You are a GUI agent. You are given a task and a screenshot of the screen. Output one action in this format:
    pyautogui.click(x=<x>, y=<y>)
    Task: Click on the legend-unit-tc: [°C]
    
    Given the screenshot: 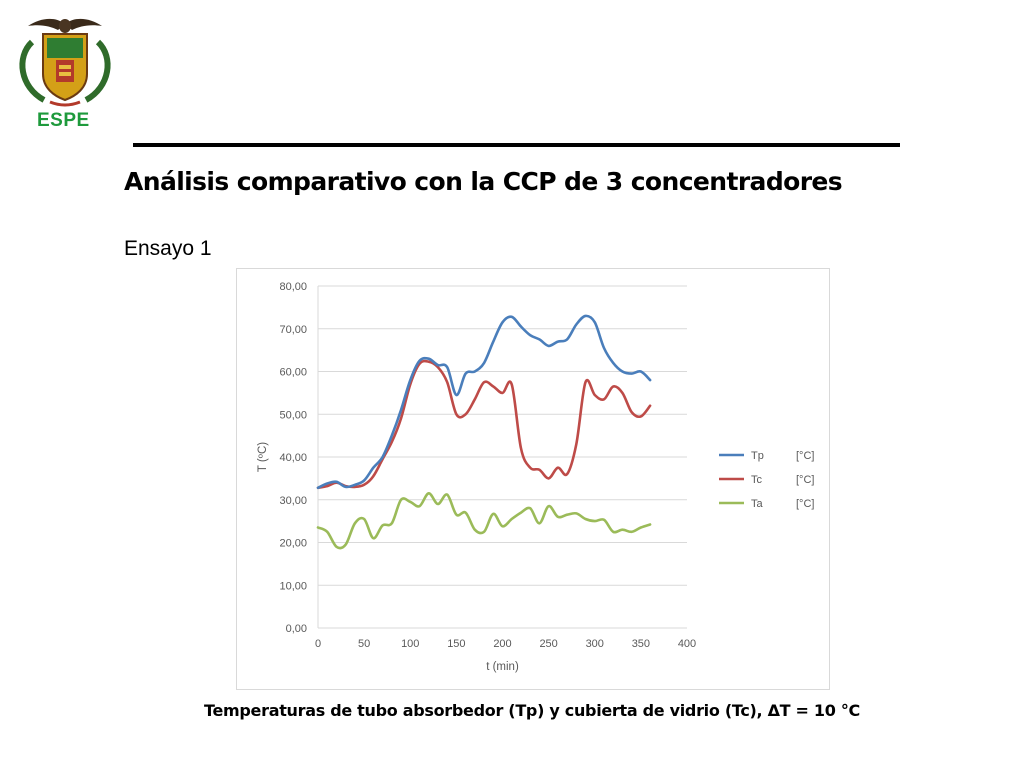 What is the action you would take?
    pyautogui.click(x=805, y=480)
    